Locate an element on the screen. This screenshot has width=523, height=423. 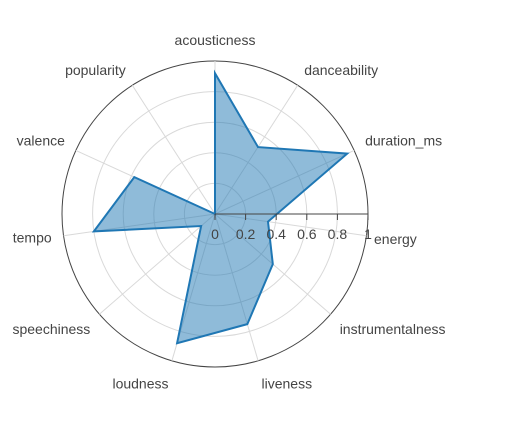
category-label-instrumentalness: instrumentalness is located at coordinates (393, 329).